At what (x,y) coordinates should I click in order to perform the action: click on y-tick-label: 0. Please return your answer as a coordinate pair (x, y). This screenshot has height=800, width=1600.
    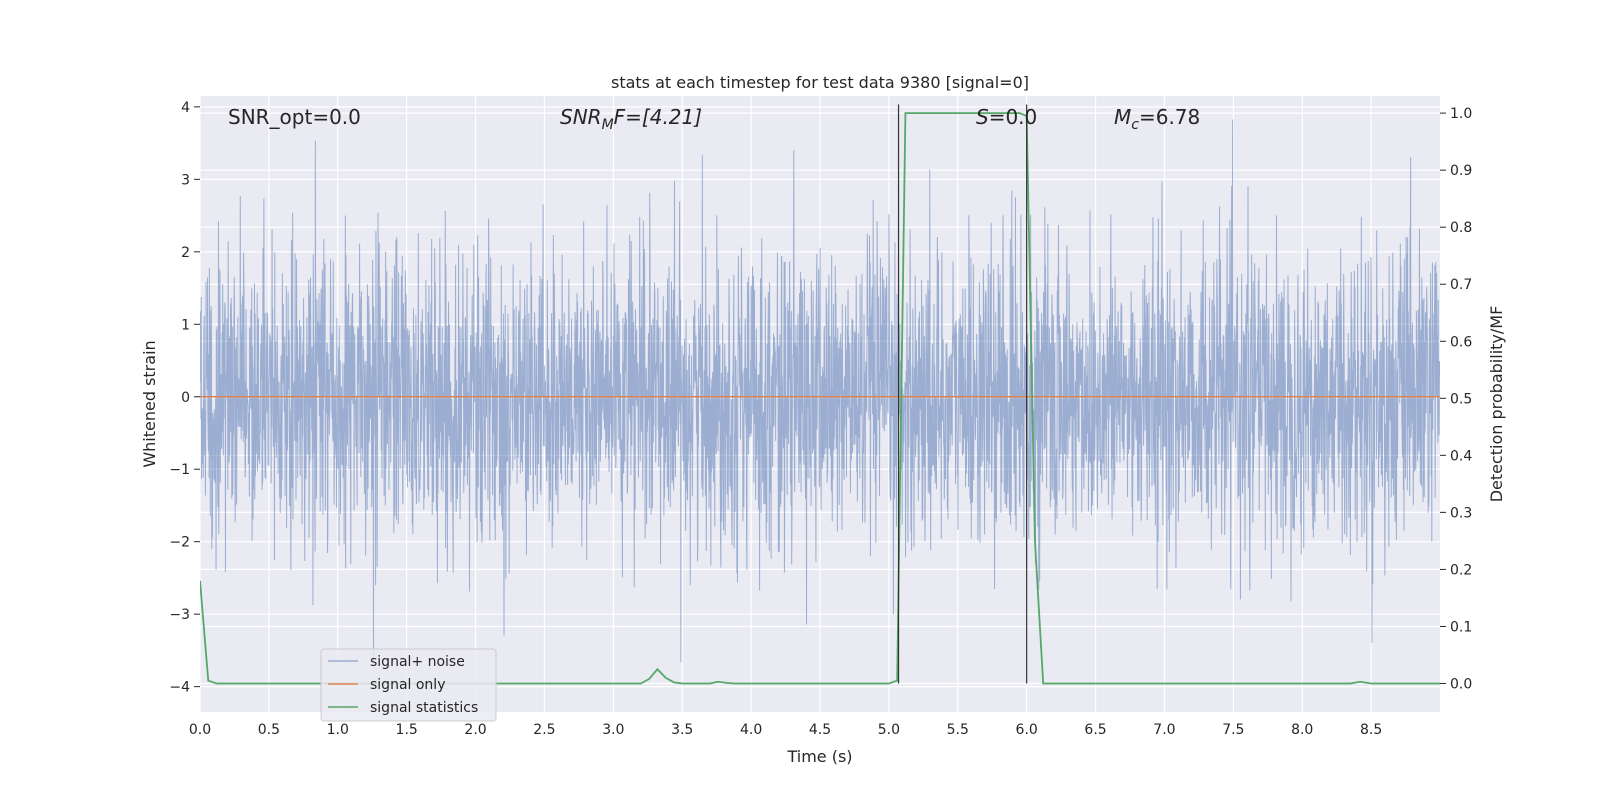
    Looking at the image, I should click on (185, 398).